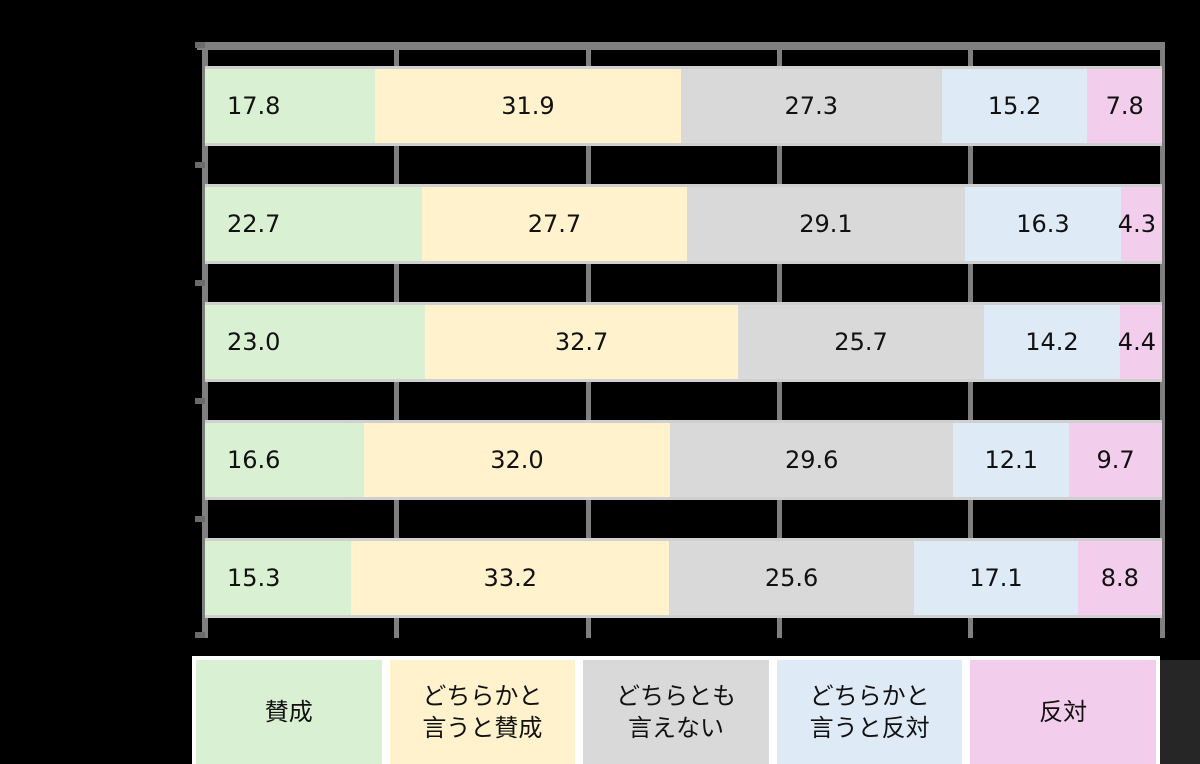  I want to click on bar-segment-somewhat-agree: 31.9, so click(528, 106).